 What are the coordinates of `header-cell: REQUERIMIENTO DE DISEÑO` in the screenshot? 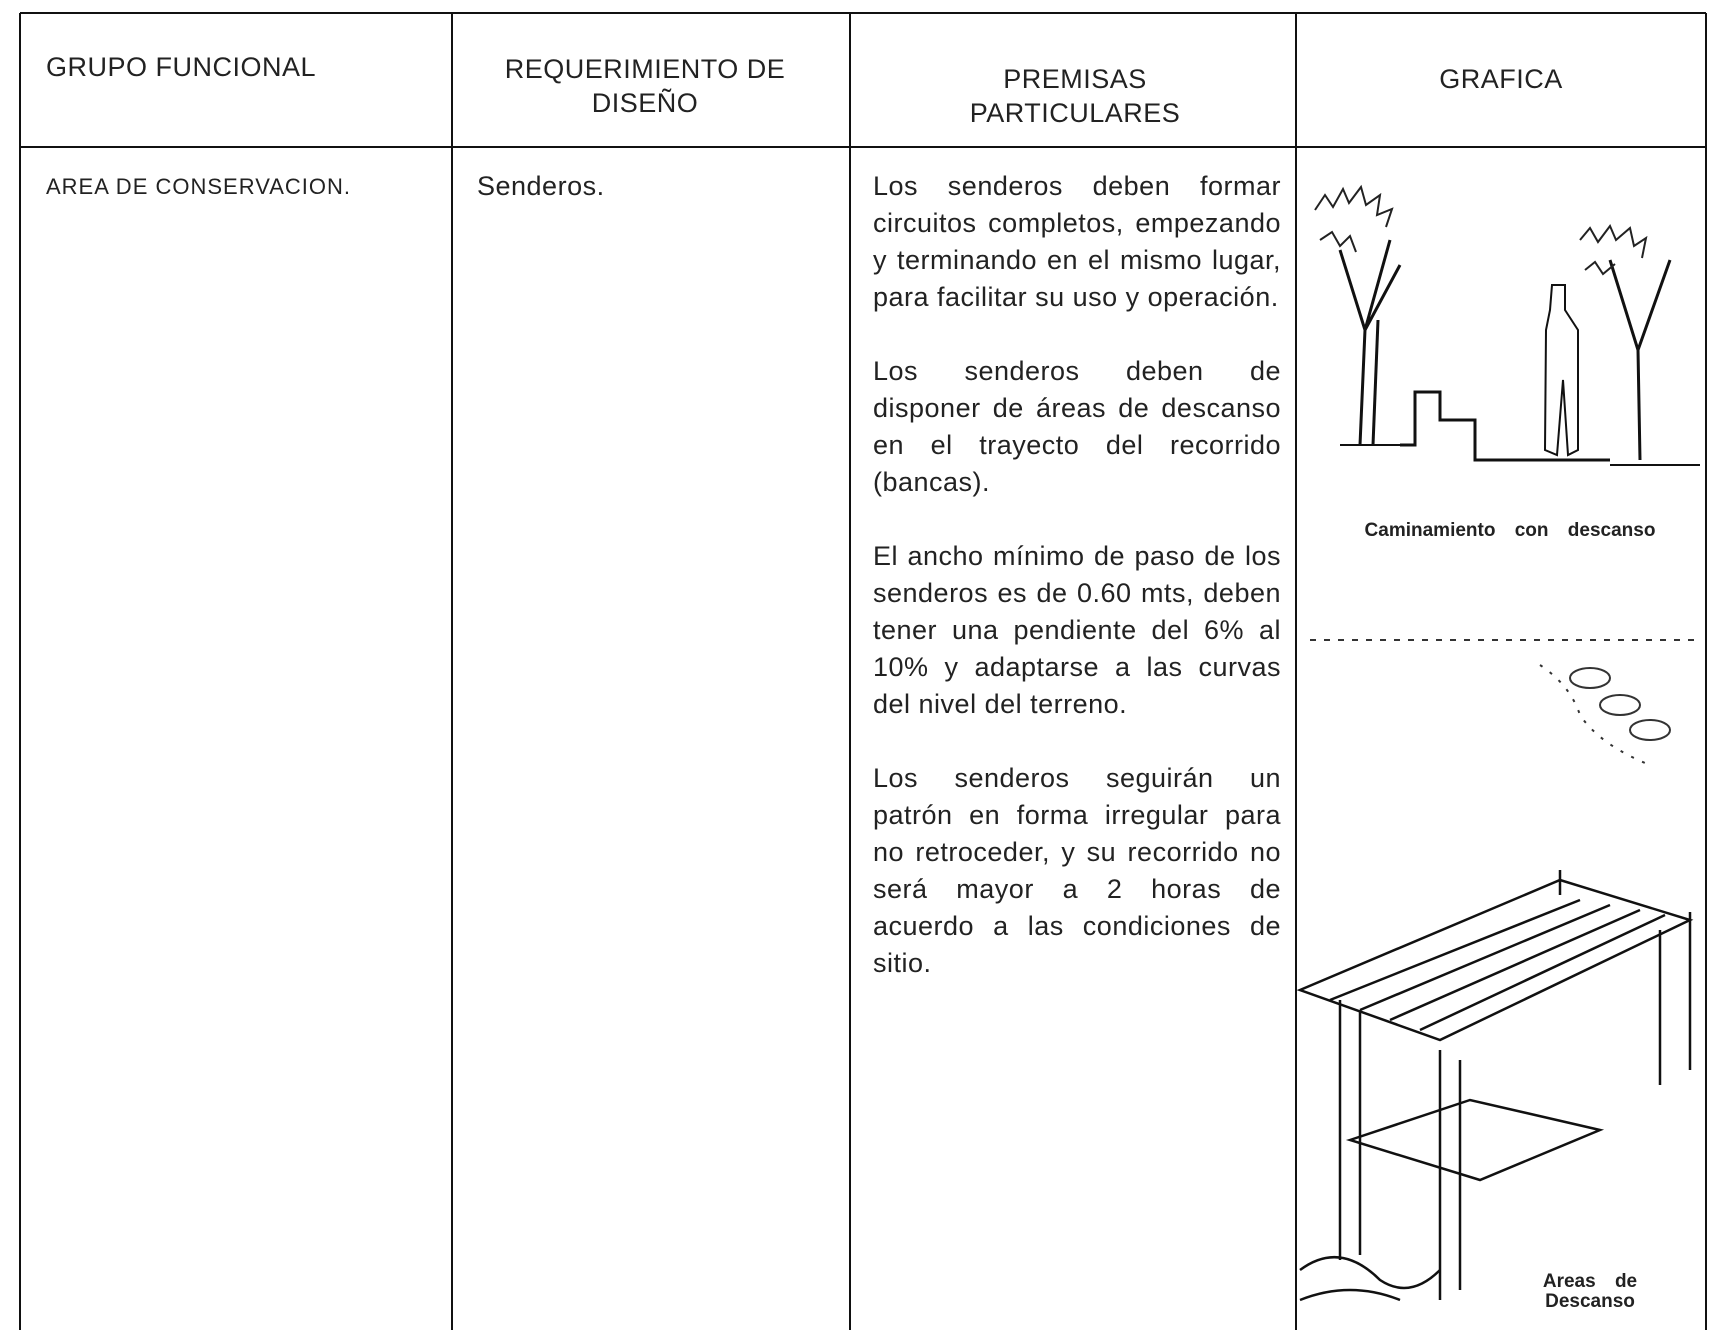 It's located at (645, 86).